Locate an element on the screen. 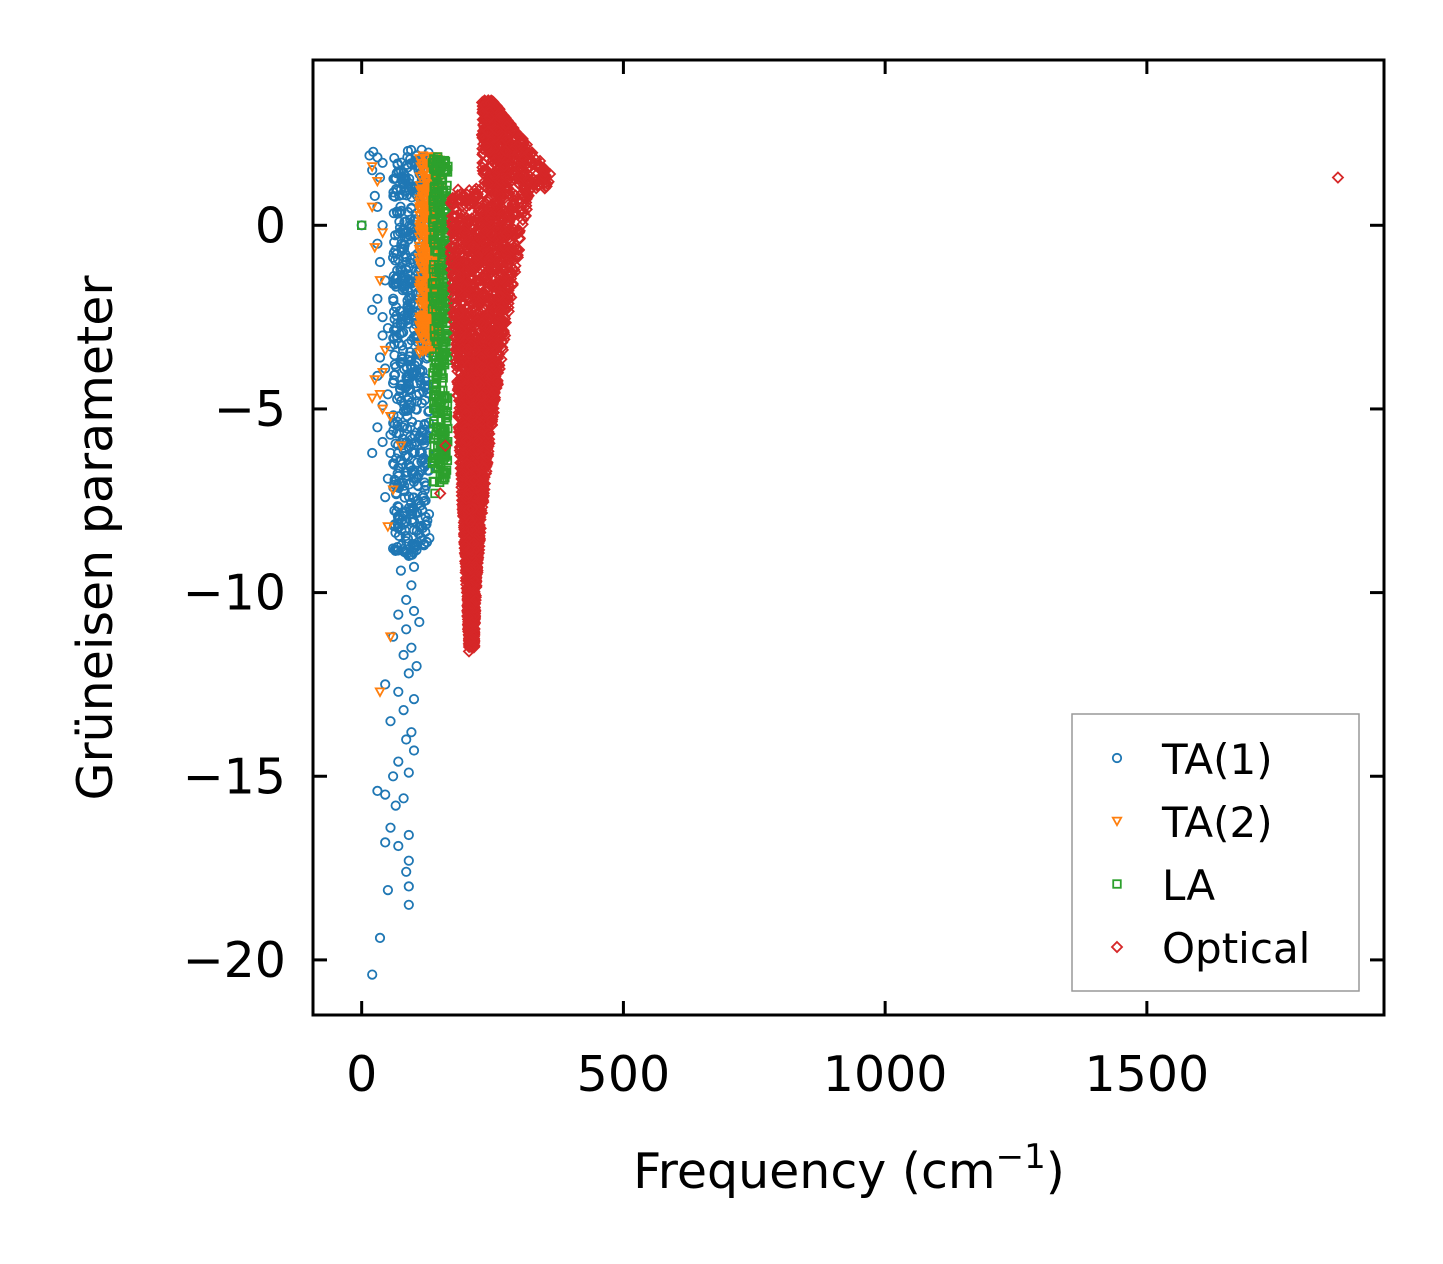  y-axis-label: Grüneisen parameter is located at coordinates (95, 538).